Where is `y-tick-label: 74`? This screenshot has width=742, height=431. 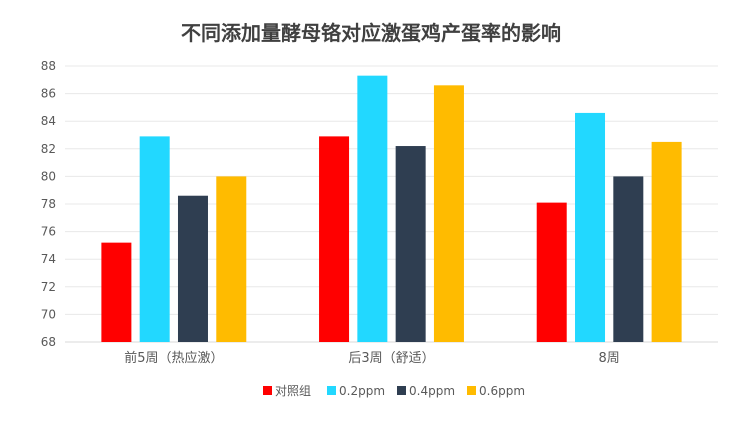 y-tick-label: 74 is located at coordinates (48, 259).